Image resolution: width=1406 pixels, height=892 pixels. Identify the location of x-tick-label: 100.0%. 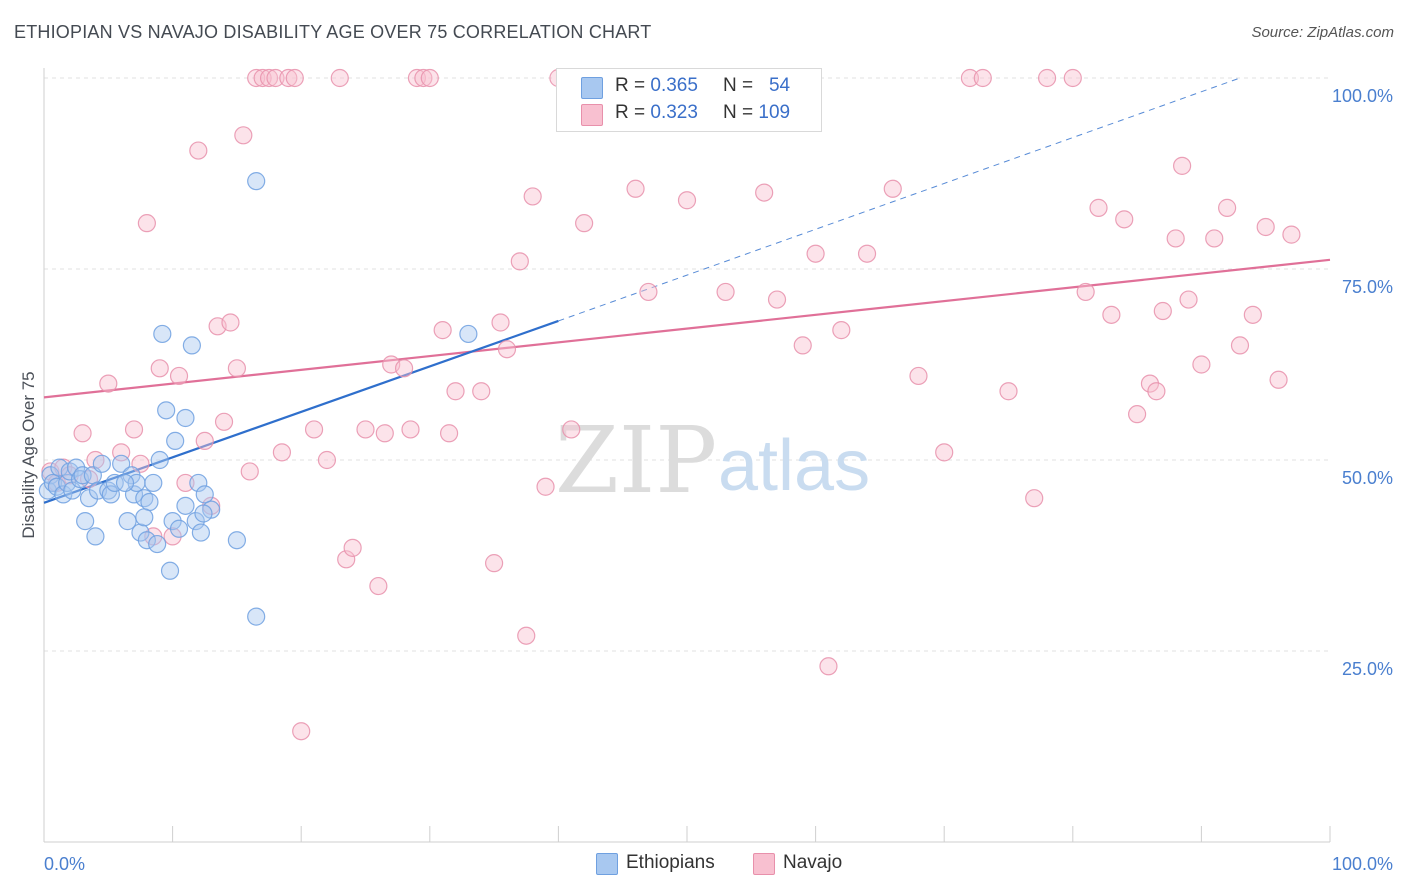
(1362, 864).